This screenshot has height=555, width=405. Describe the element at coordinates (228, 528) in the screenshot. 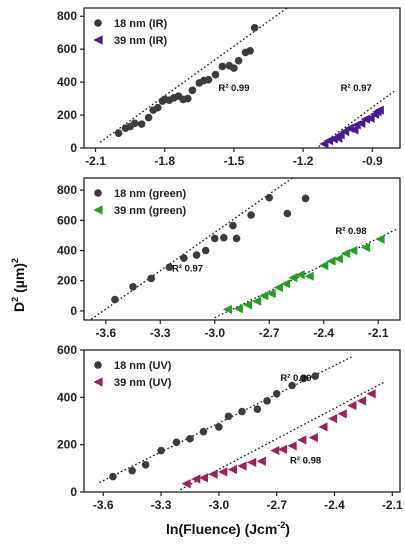

I see `x-axis-title: ln(Fluence) (Jcm-2)` at that location.